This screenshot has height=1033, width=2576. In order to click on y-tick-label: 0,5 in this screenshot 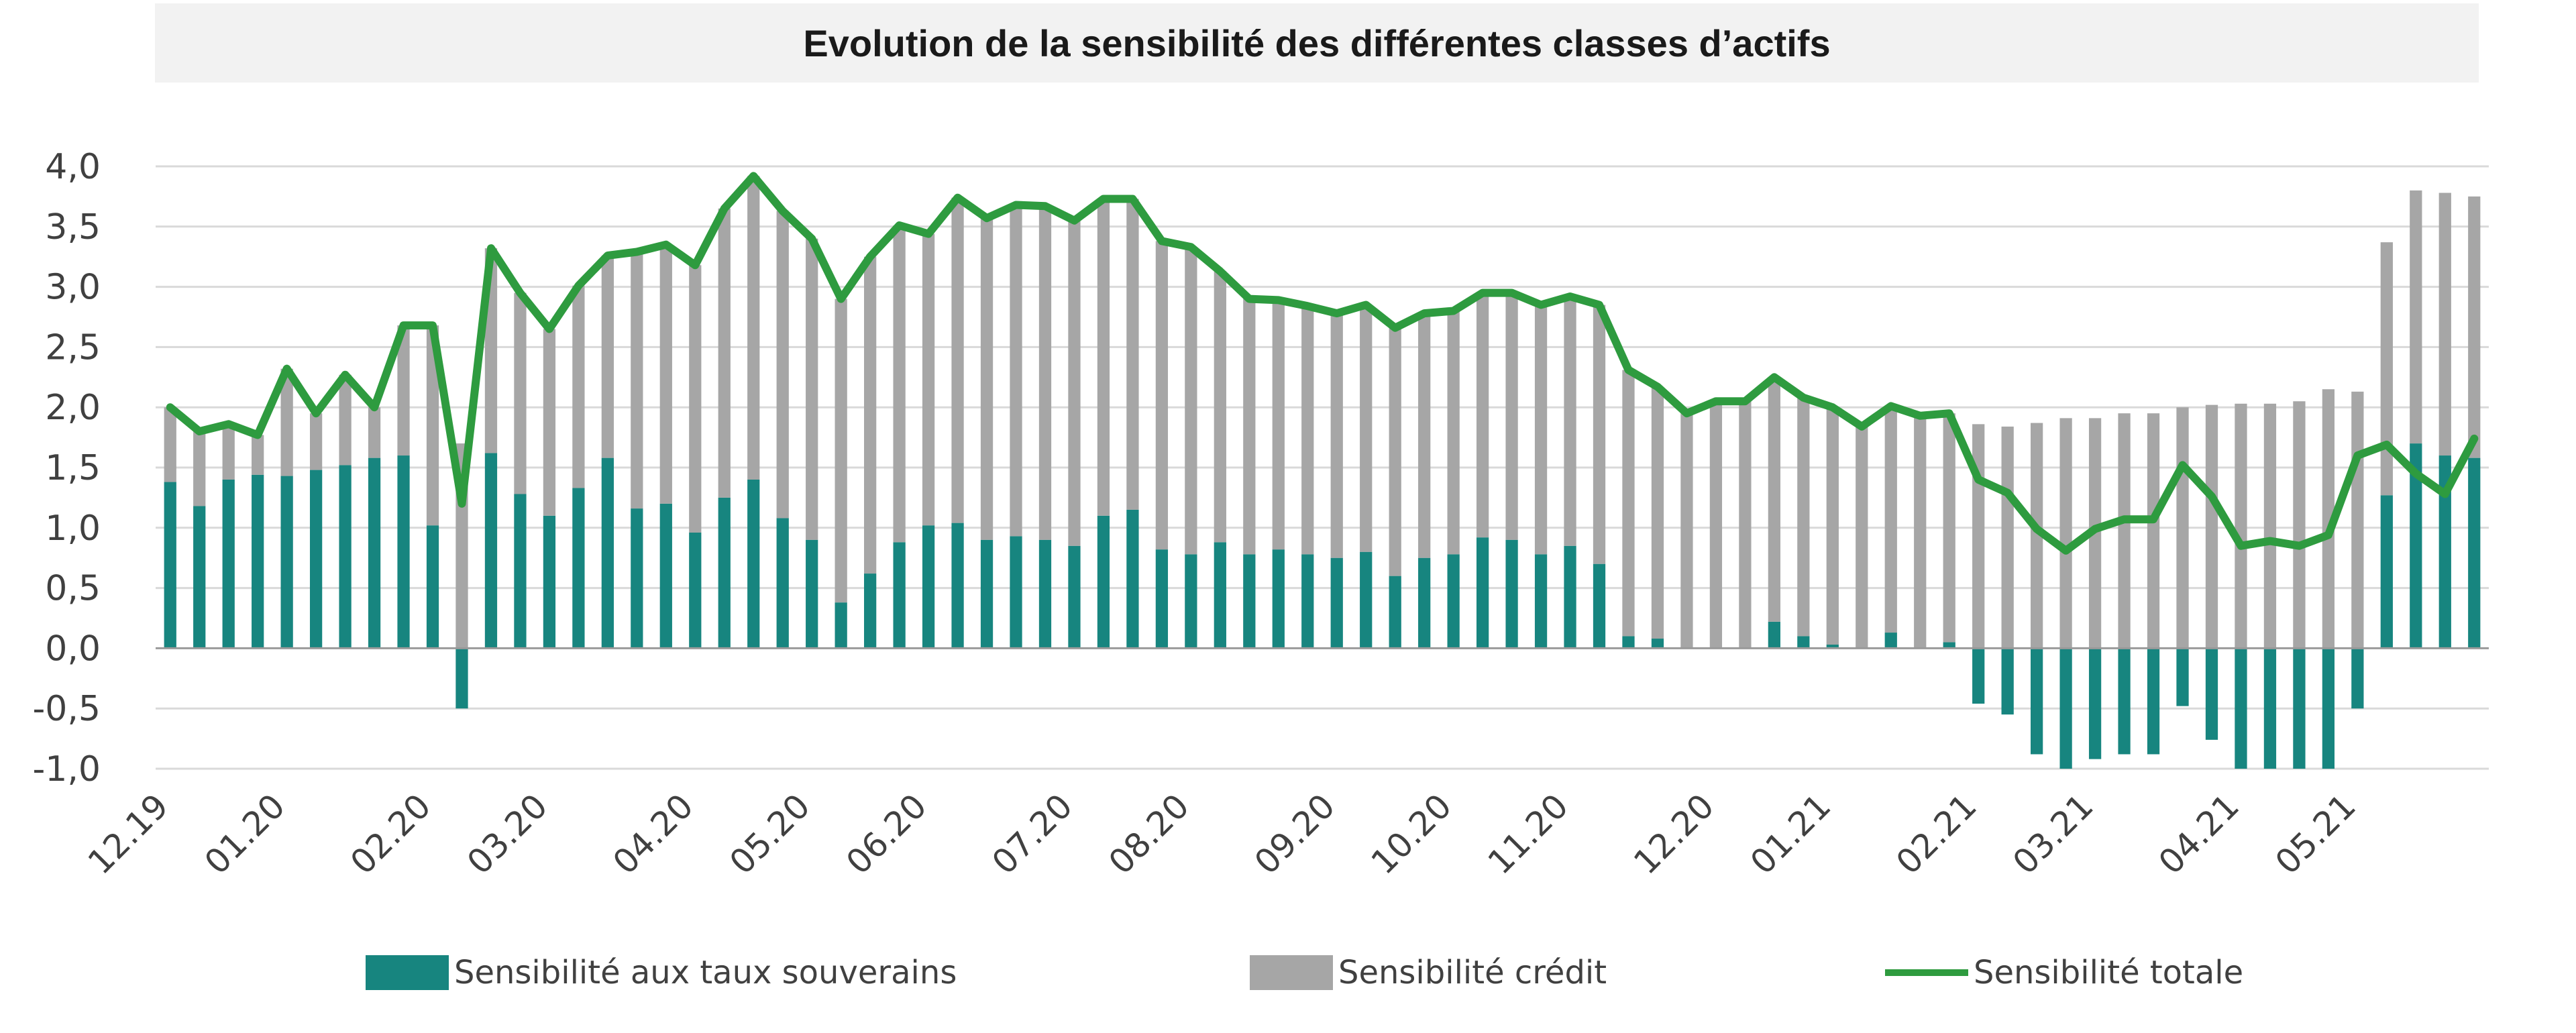, I will do `click(73, 589)`.